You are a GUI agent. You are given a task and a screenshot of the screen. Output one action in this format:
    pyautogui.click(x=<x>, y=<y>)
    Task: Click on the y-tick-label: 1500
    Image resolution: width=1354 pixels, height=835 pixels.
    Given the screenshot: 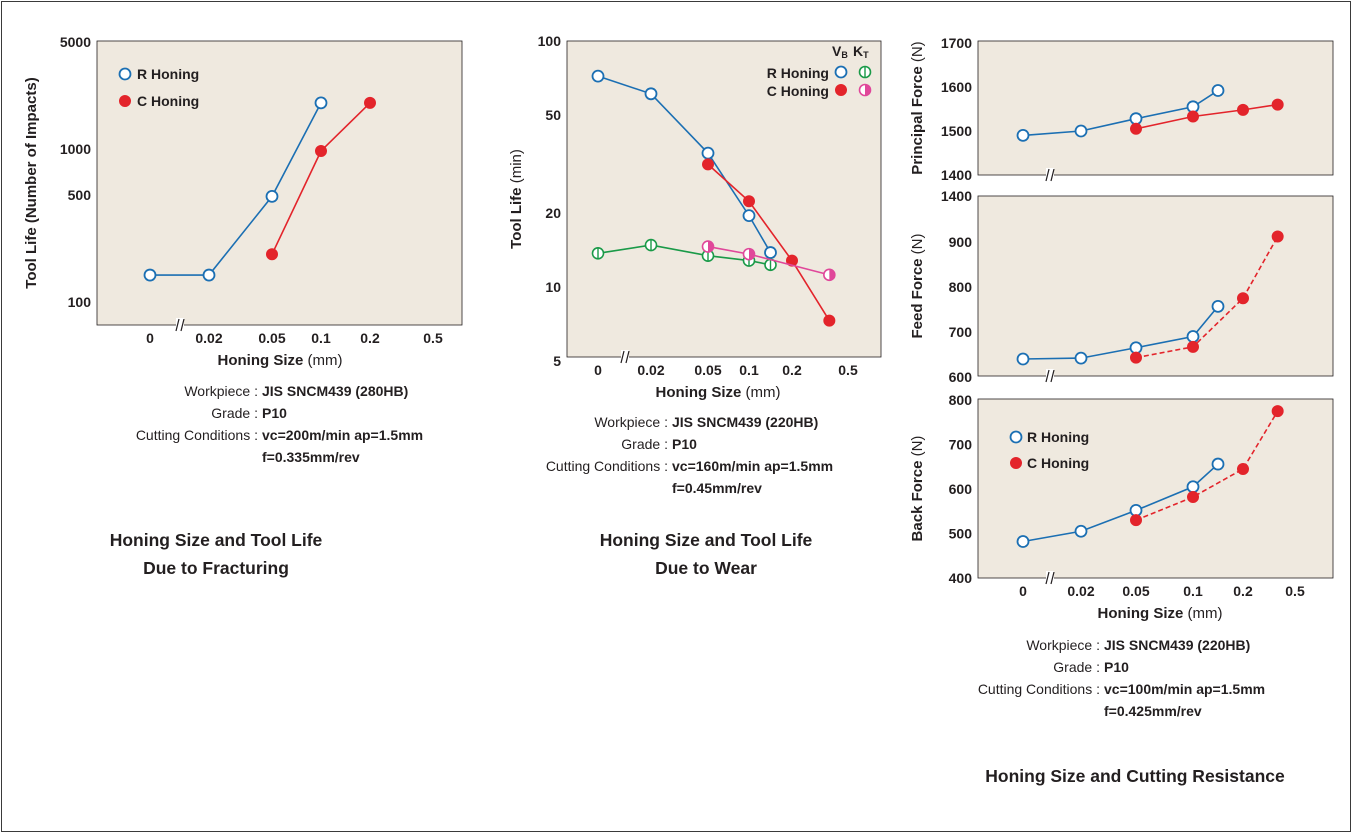 What is the action you would take?
    pyautogui.click(x=956, y=131)
    